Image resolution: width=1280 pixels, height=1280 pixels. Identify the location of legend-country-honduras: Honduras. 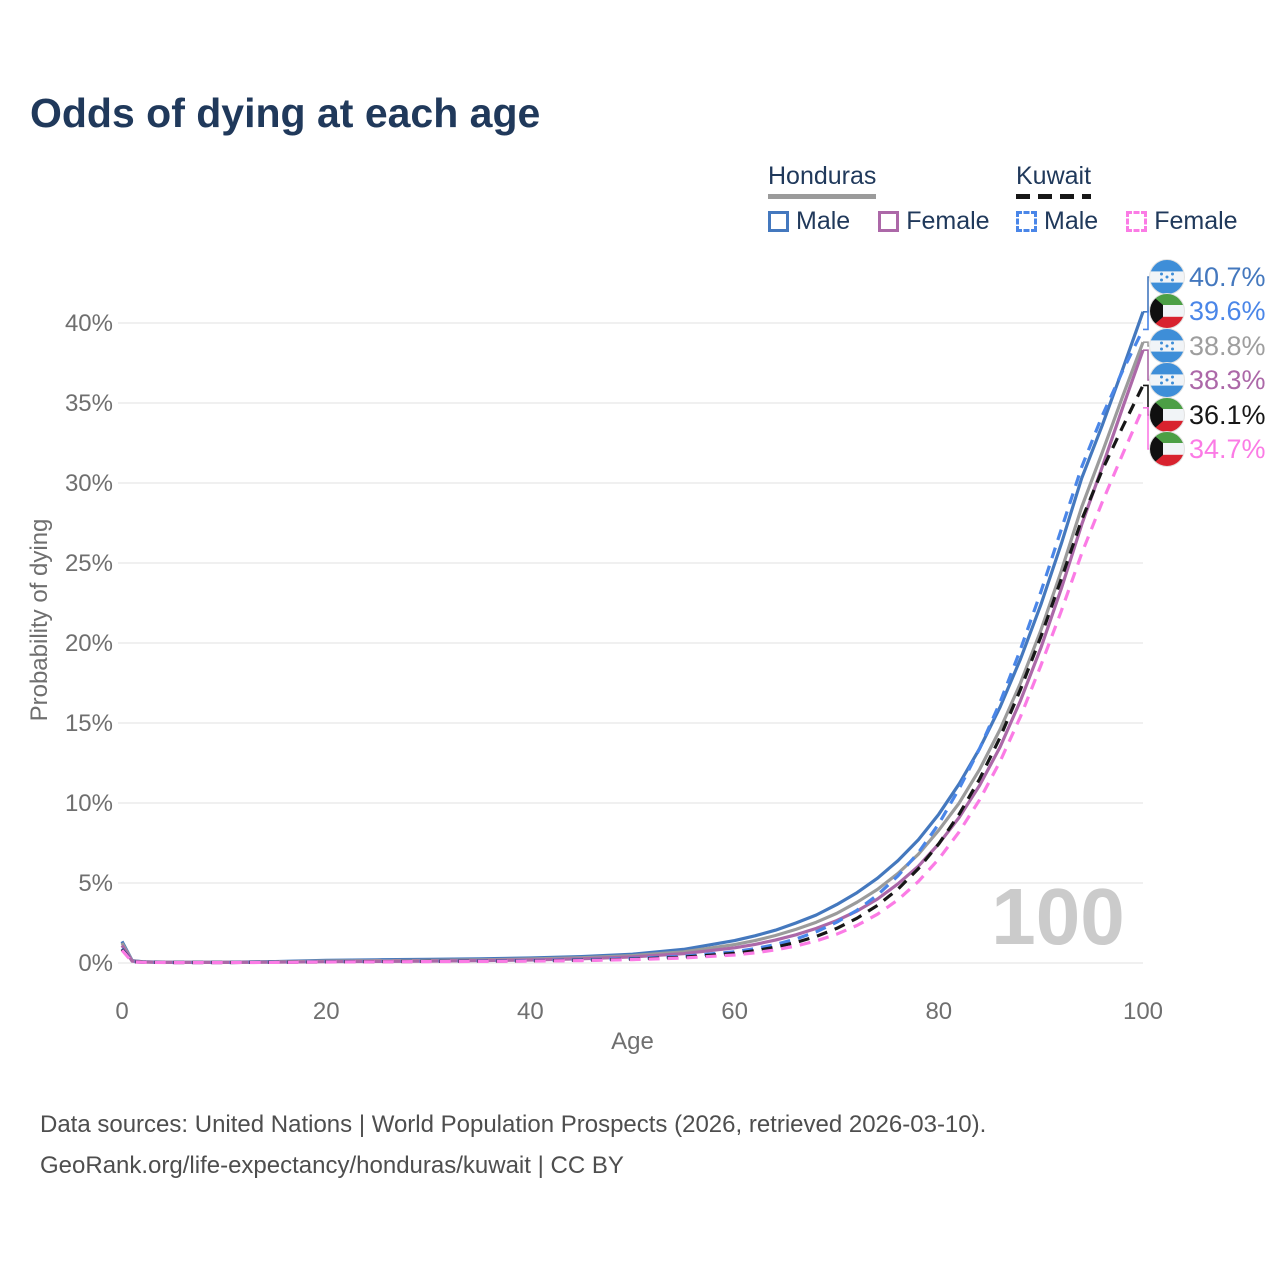
(822, 180).